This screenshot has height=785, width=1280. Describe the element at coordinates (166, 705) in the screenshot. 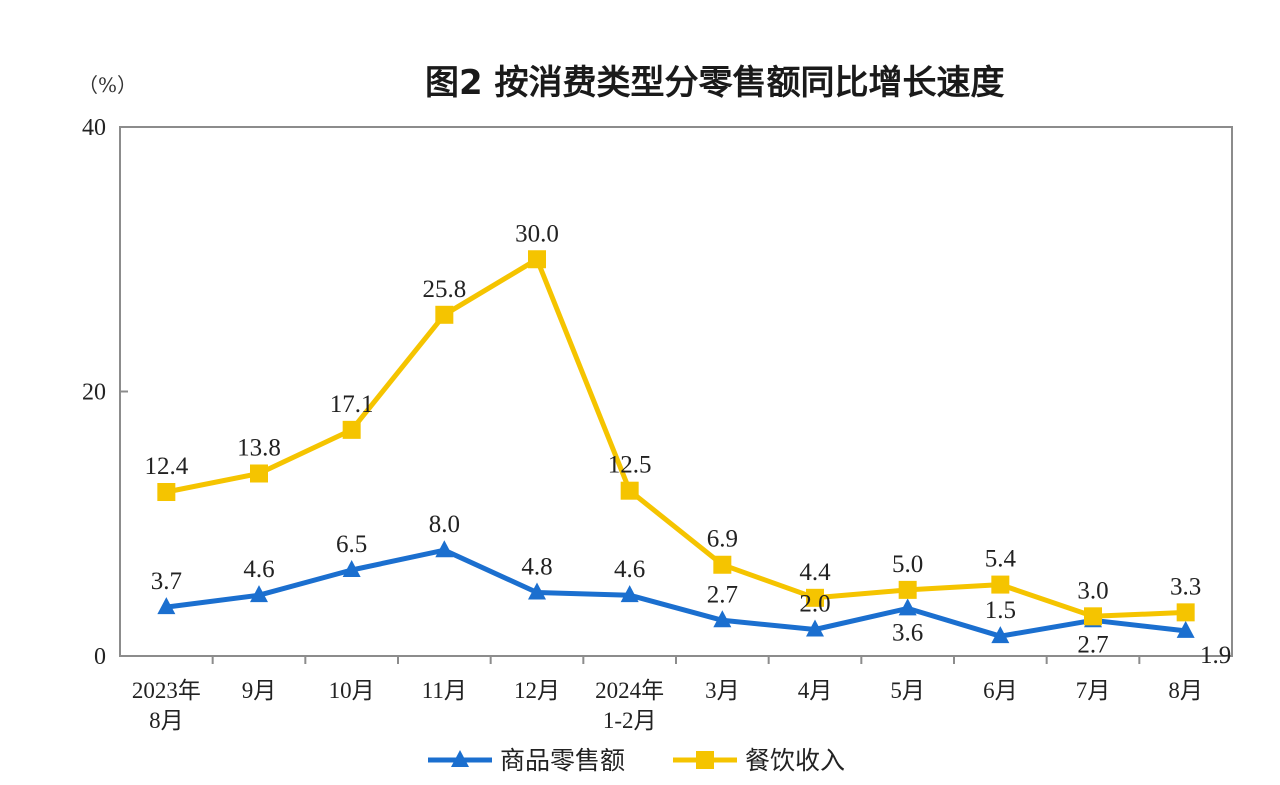

I see `x-tick-label: 2023年 8月` at that location.